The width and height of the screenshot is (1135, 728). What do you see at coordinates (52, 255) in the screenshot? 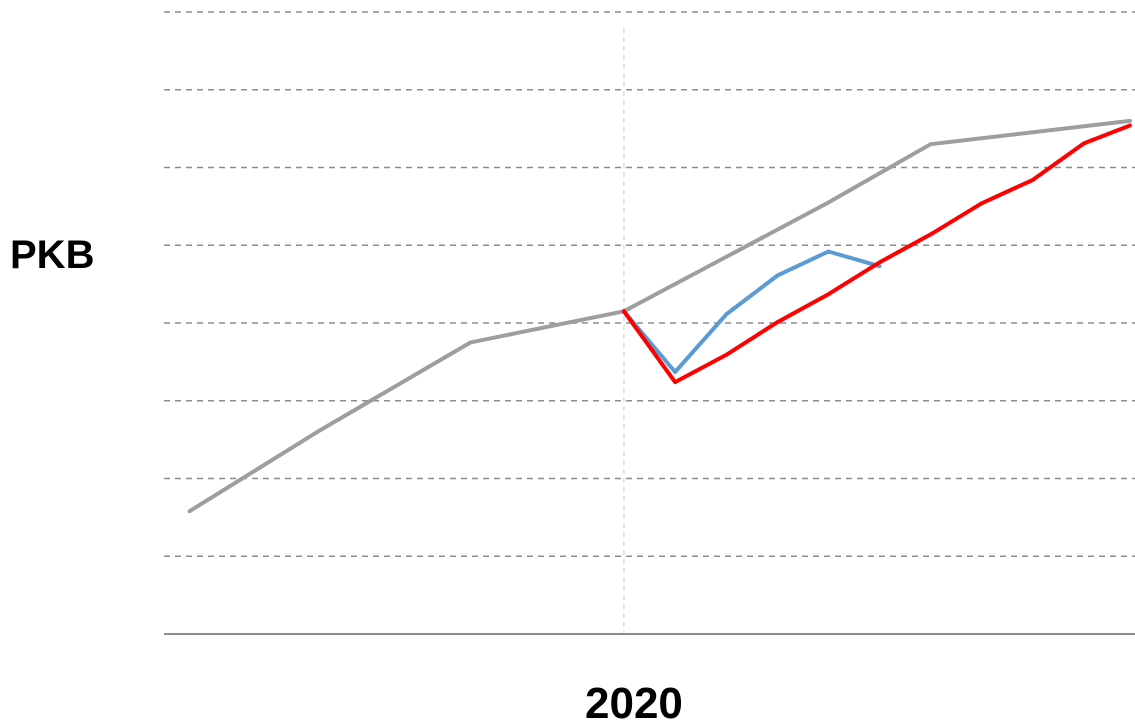
I see `y-axis-label: PKB` at bounding box center [52, 255].